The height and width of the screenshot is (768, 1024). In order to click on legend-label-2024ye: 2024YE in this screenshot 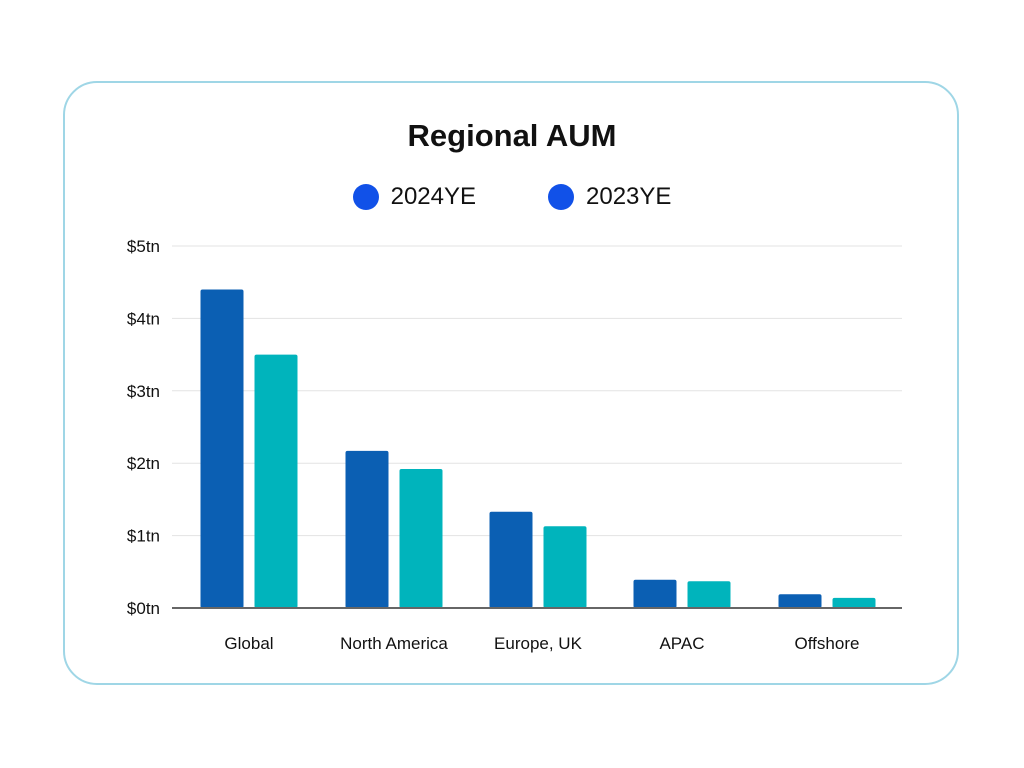, I will do `click(433, 196)`.